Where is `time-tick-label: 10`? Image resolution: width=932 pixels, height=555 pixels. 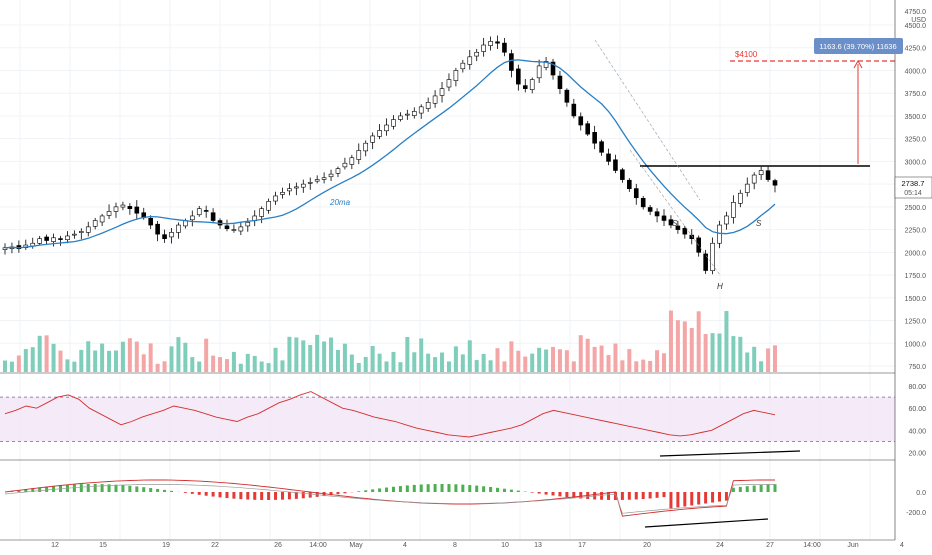 time-tick-label: 10 is located at coordinates (505, 545).